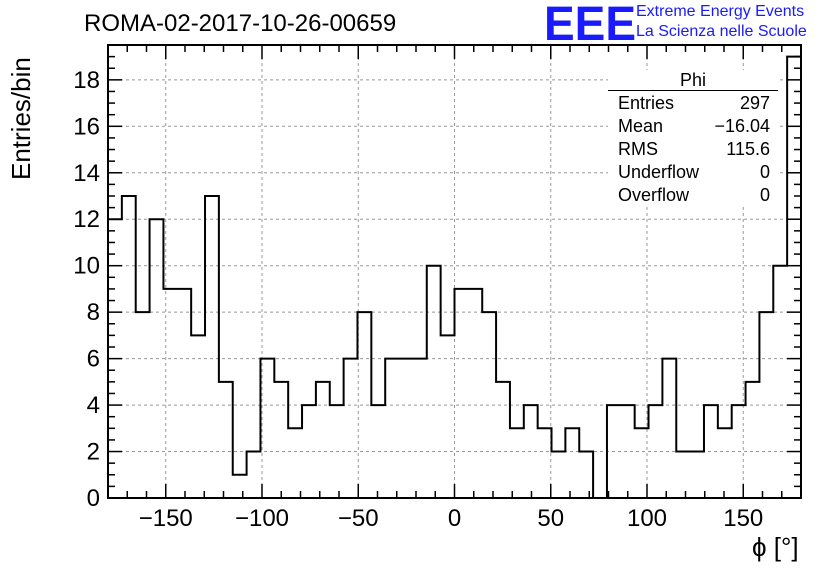 The image size is (836, 572). I want to click on y-tick-label: 8, so click(93, 312).